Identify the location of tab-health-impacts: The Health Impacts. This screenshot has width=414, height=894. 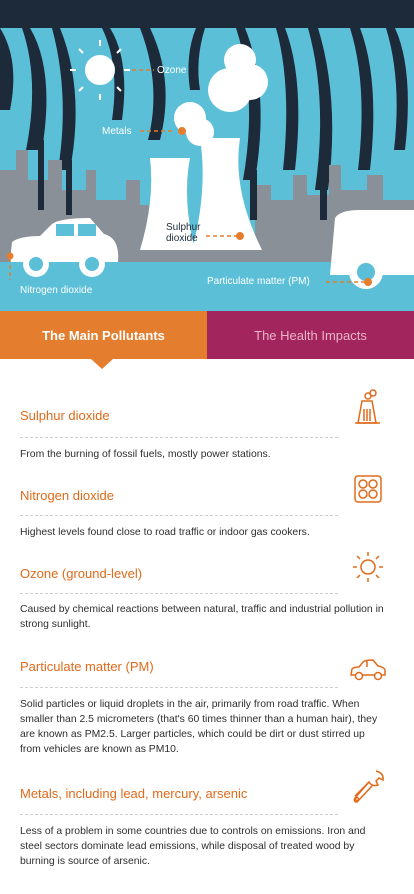
(310, 335).